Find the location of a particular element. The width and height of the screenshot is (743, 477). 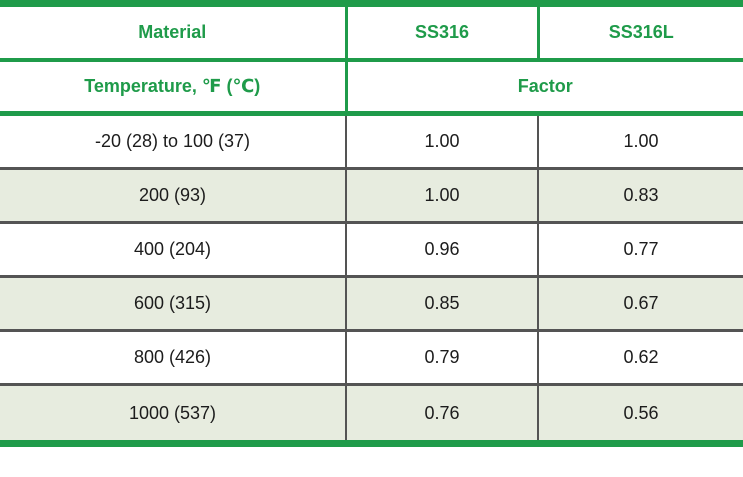

temperature-cell: 200 (93) is located at coordinates (173, 196).